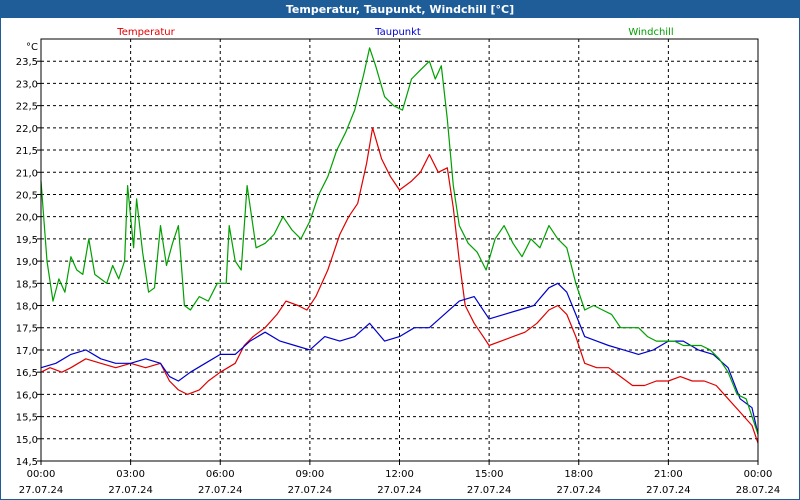 The image size is (800, 500). Describe the element at coordinates (27, 462) in the screenshot. I see `y-tick-label: 14,5` at that location.